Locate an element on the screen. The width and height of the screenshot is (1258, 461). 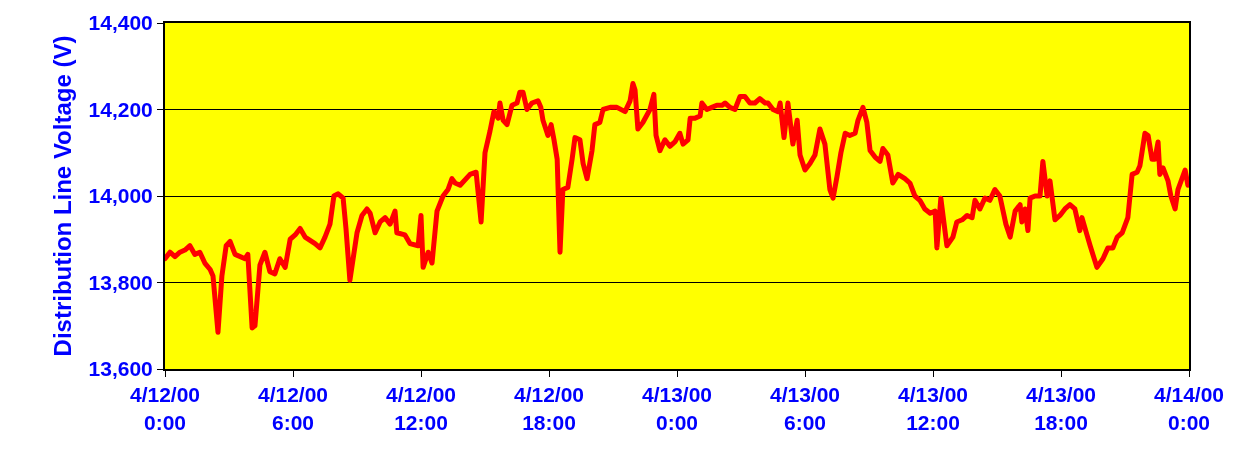
x-tick-label: 4/12/00 6:00 is located at coordinates (293, 408).